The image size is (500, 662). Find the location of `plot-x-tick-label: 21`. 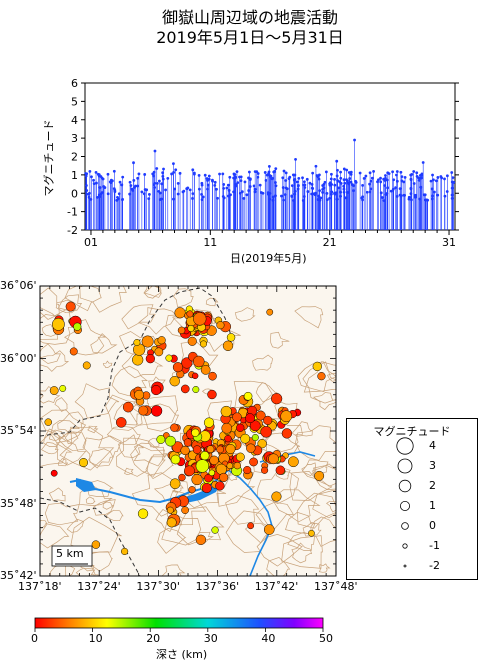

plot-x-tick-label: 21 is located at coordinates (330, 242).